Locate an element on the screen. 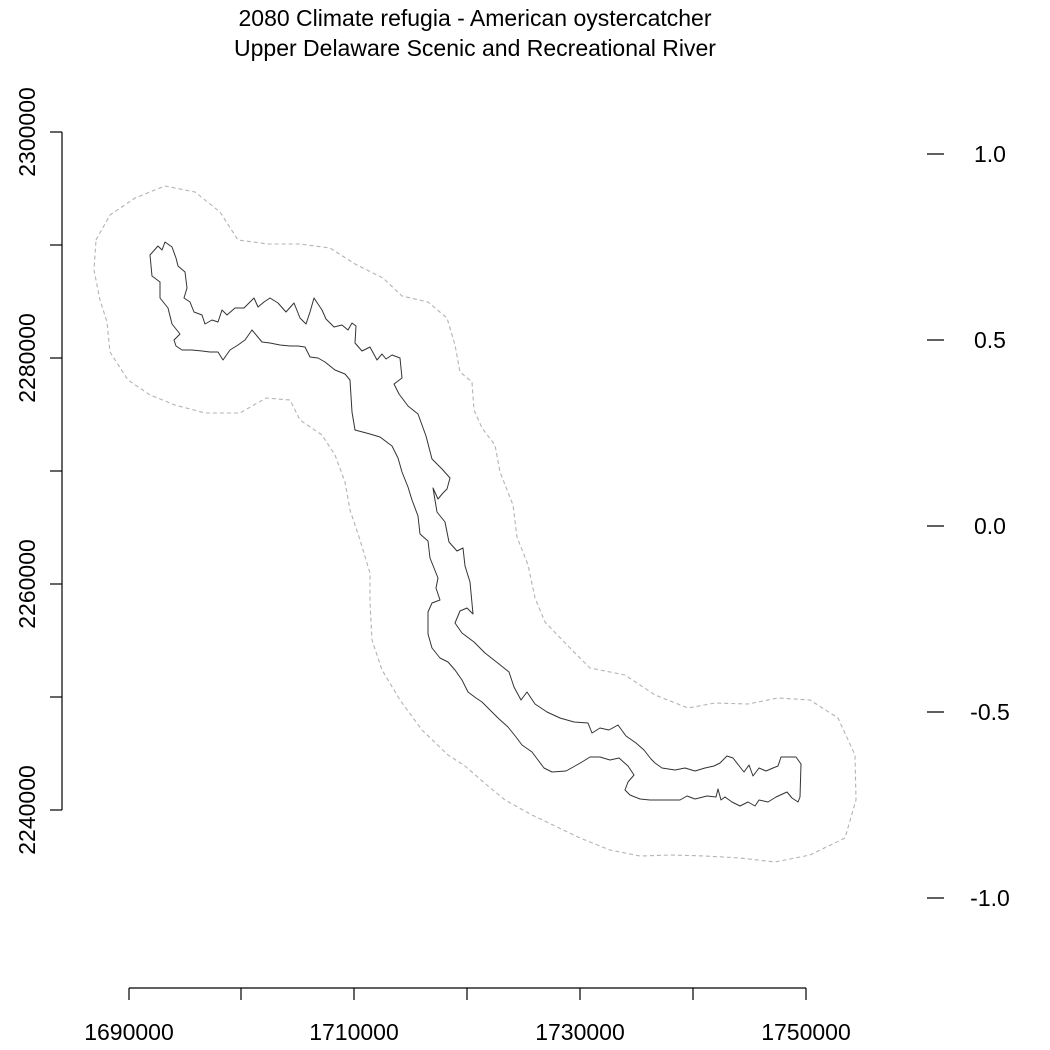 The image size is (1050, 1050). y-tick-label: 2260000 is located at coordinates (27, 584).